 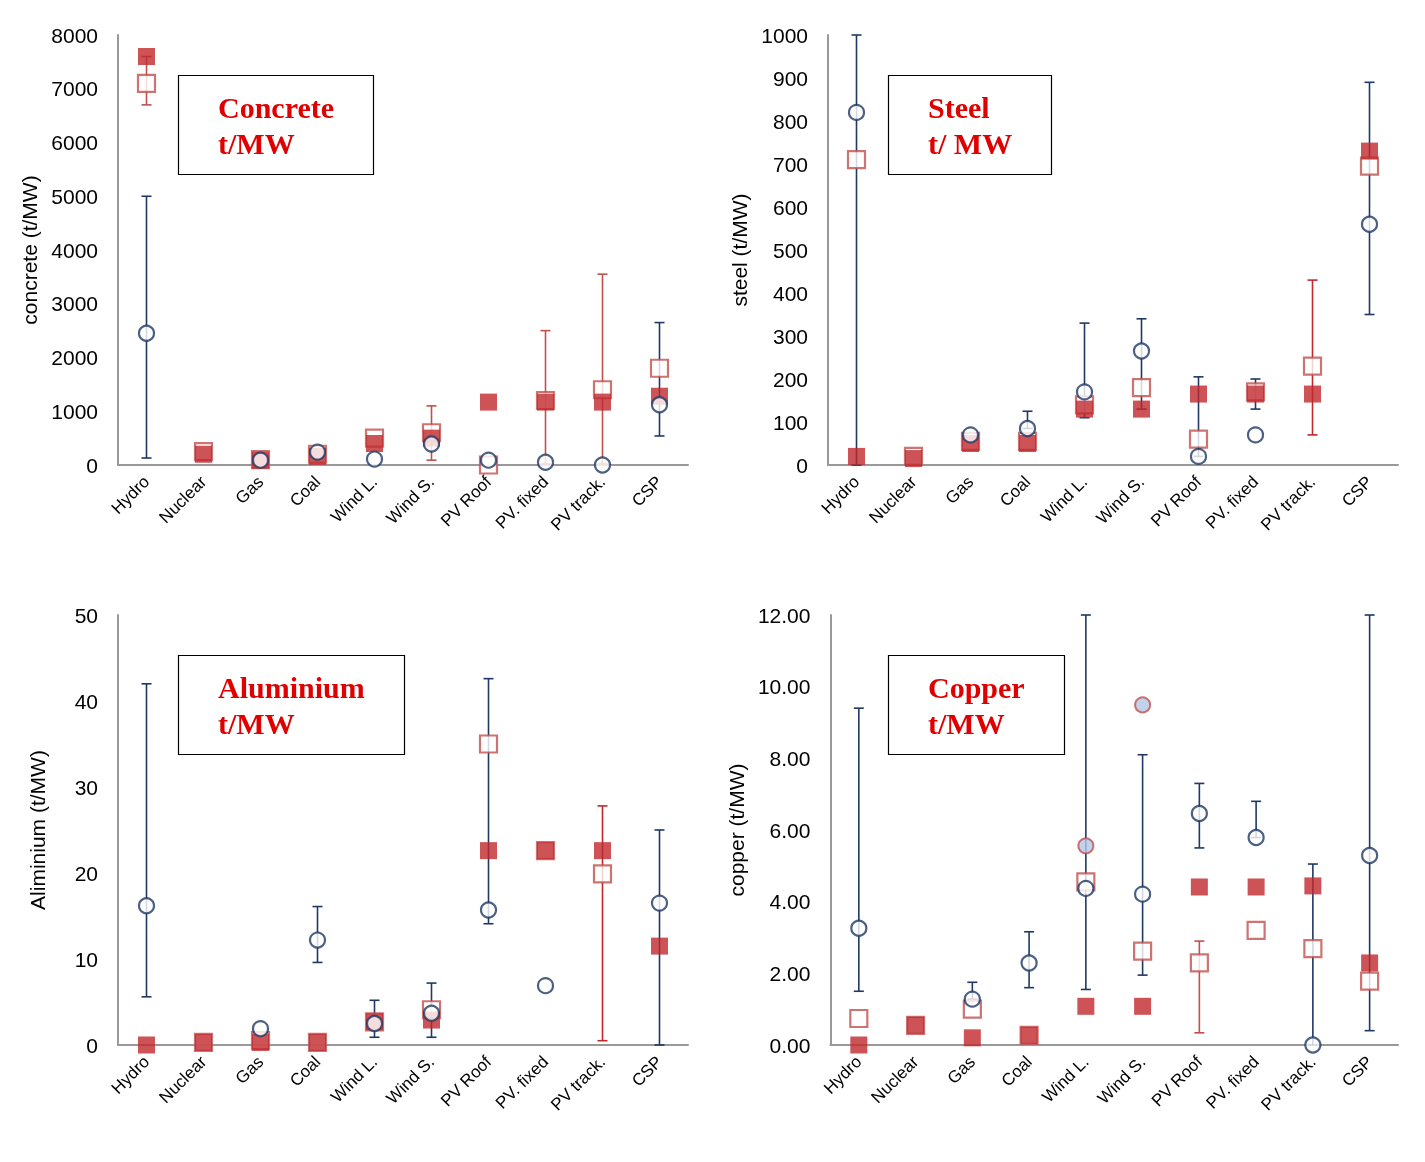 I want to click on y-tick-label: 20, so click(x=86, y=873).